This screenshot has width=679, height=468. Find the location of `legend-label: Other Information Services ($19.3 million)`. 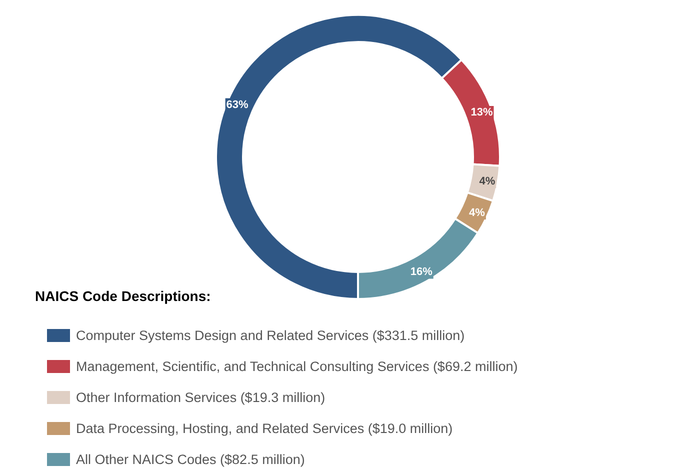

legend-label: Other Information Services ($19.3 million) is located at coordinates (201, 397).